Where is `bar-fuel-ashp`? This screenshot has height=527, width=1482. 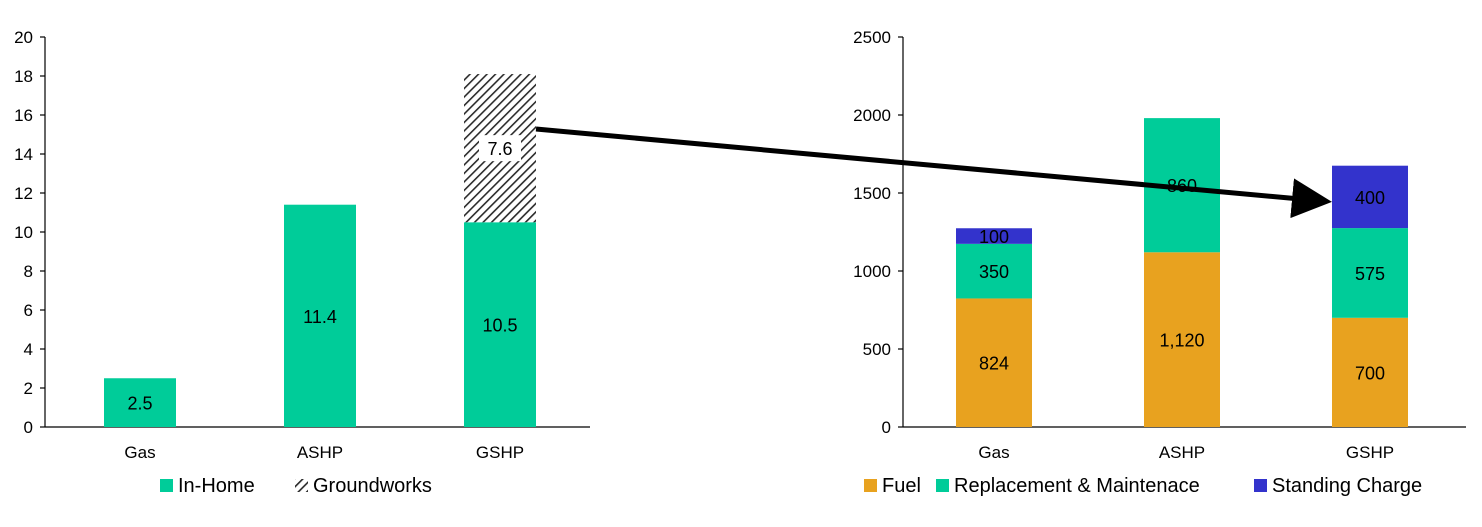 bar-fuel-ashp is located at coordinates (1182, 339).